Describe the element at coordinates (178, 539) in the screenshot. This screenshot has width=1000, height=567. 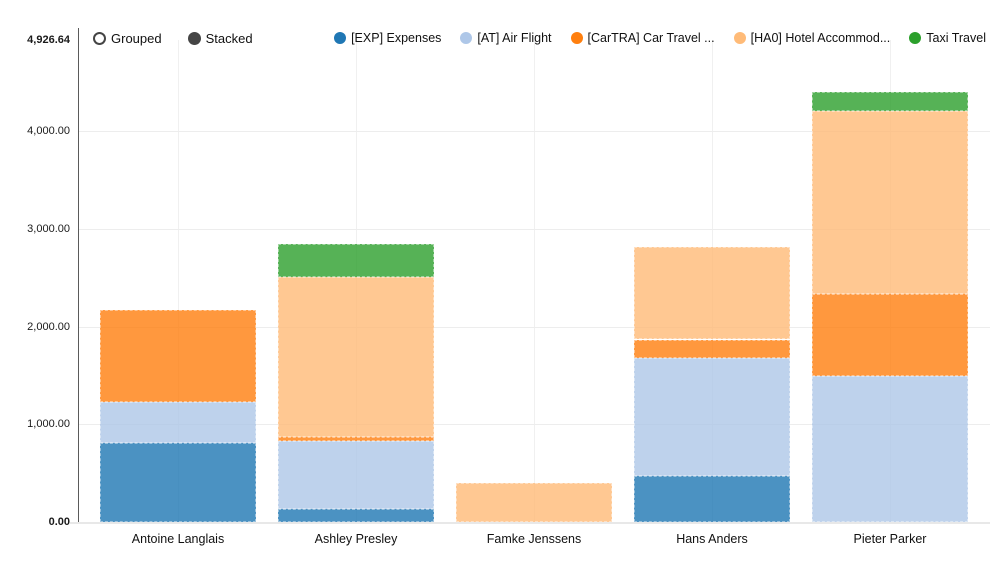
I see `x-axis-label: Antoine Langlais` at that location.